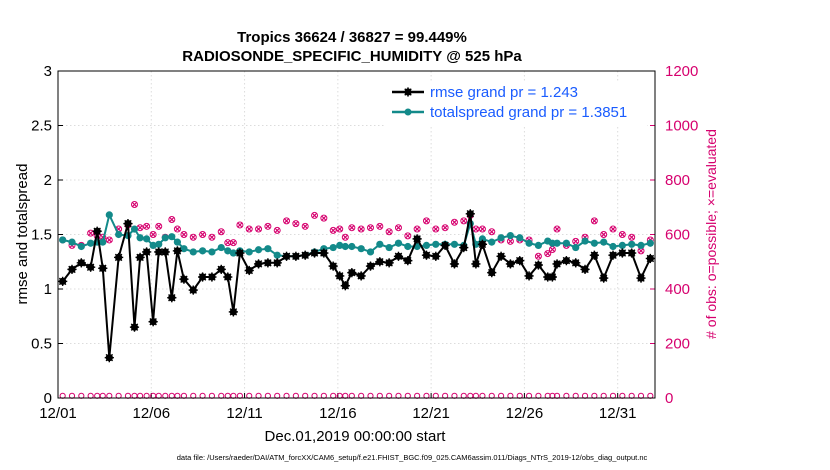 The image size is (830, 470). Describe the element at coordinates (669, 398) in the screenshot. I see `y-tick-label-right: 0` at that location.